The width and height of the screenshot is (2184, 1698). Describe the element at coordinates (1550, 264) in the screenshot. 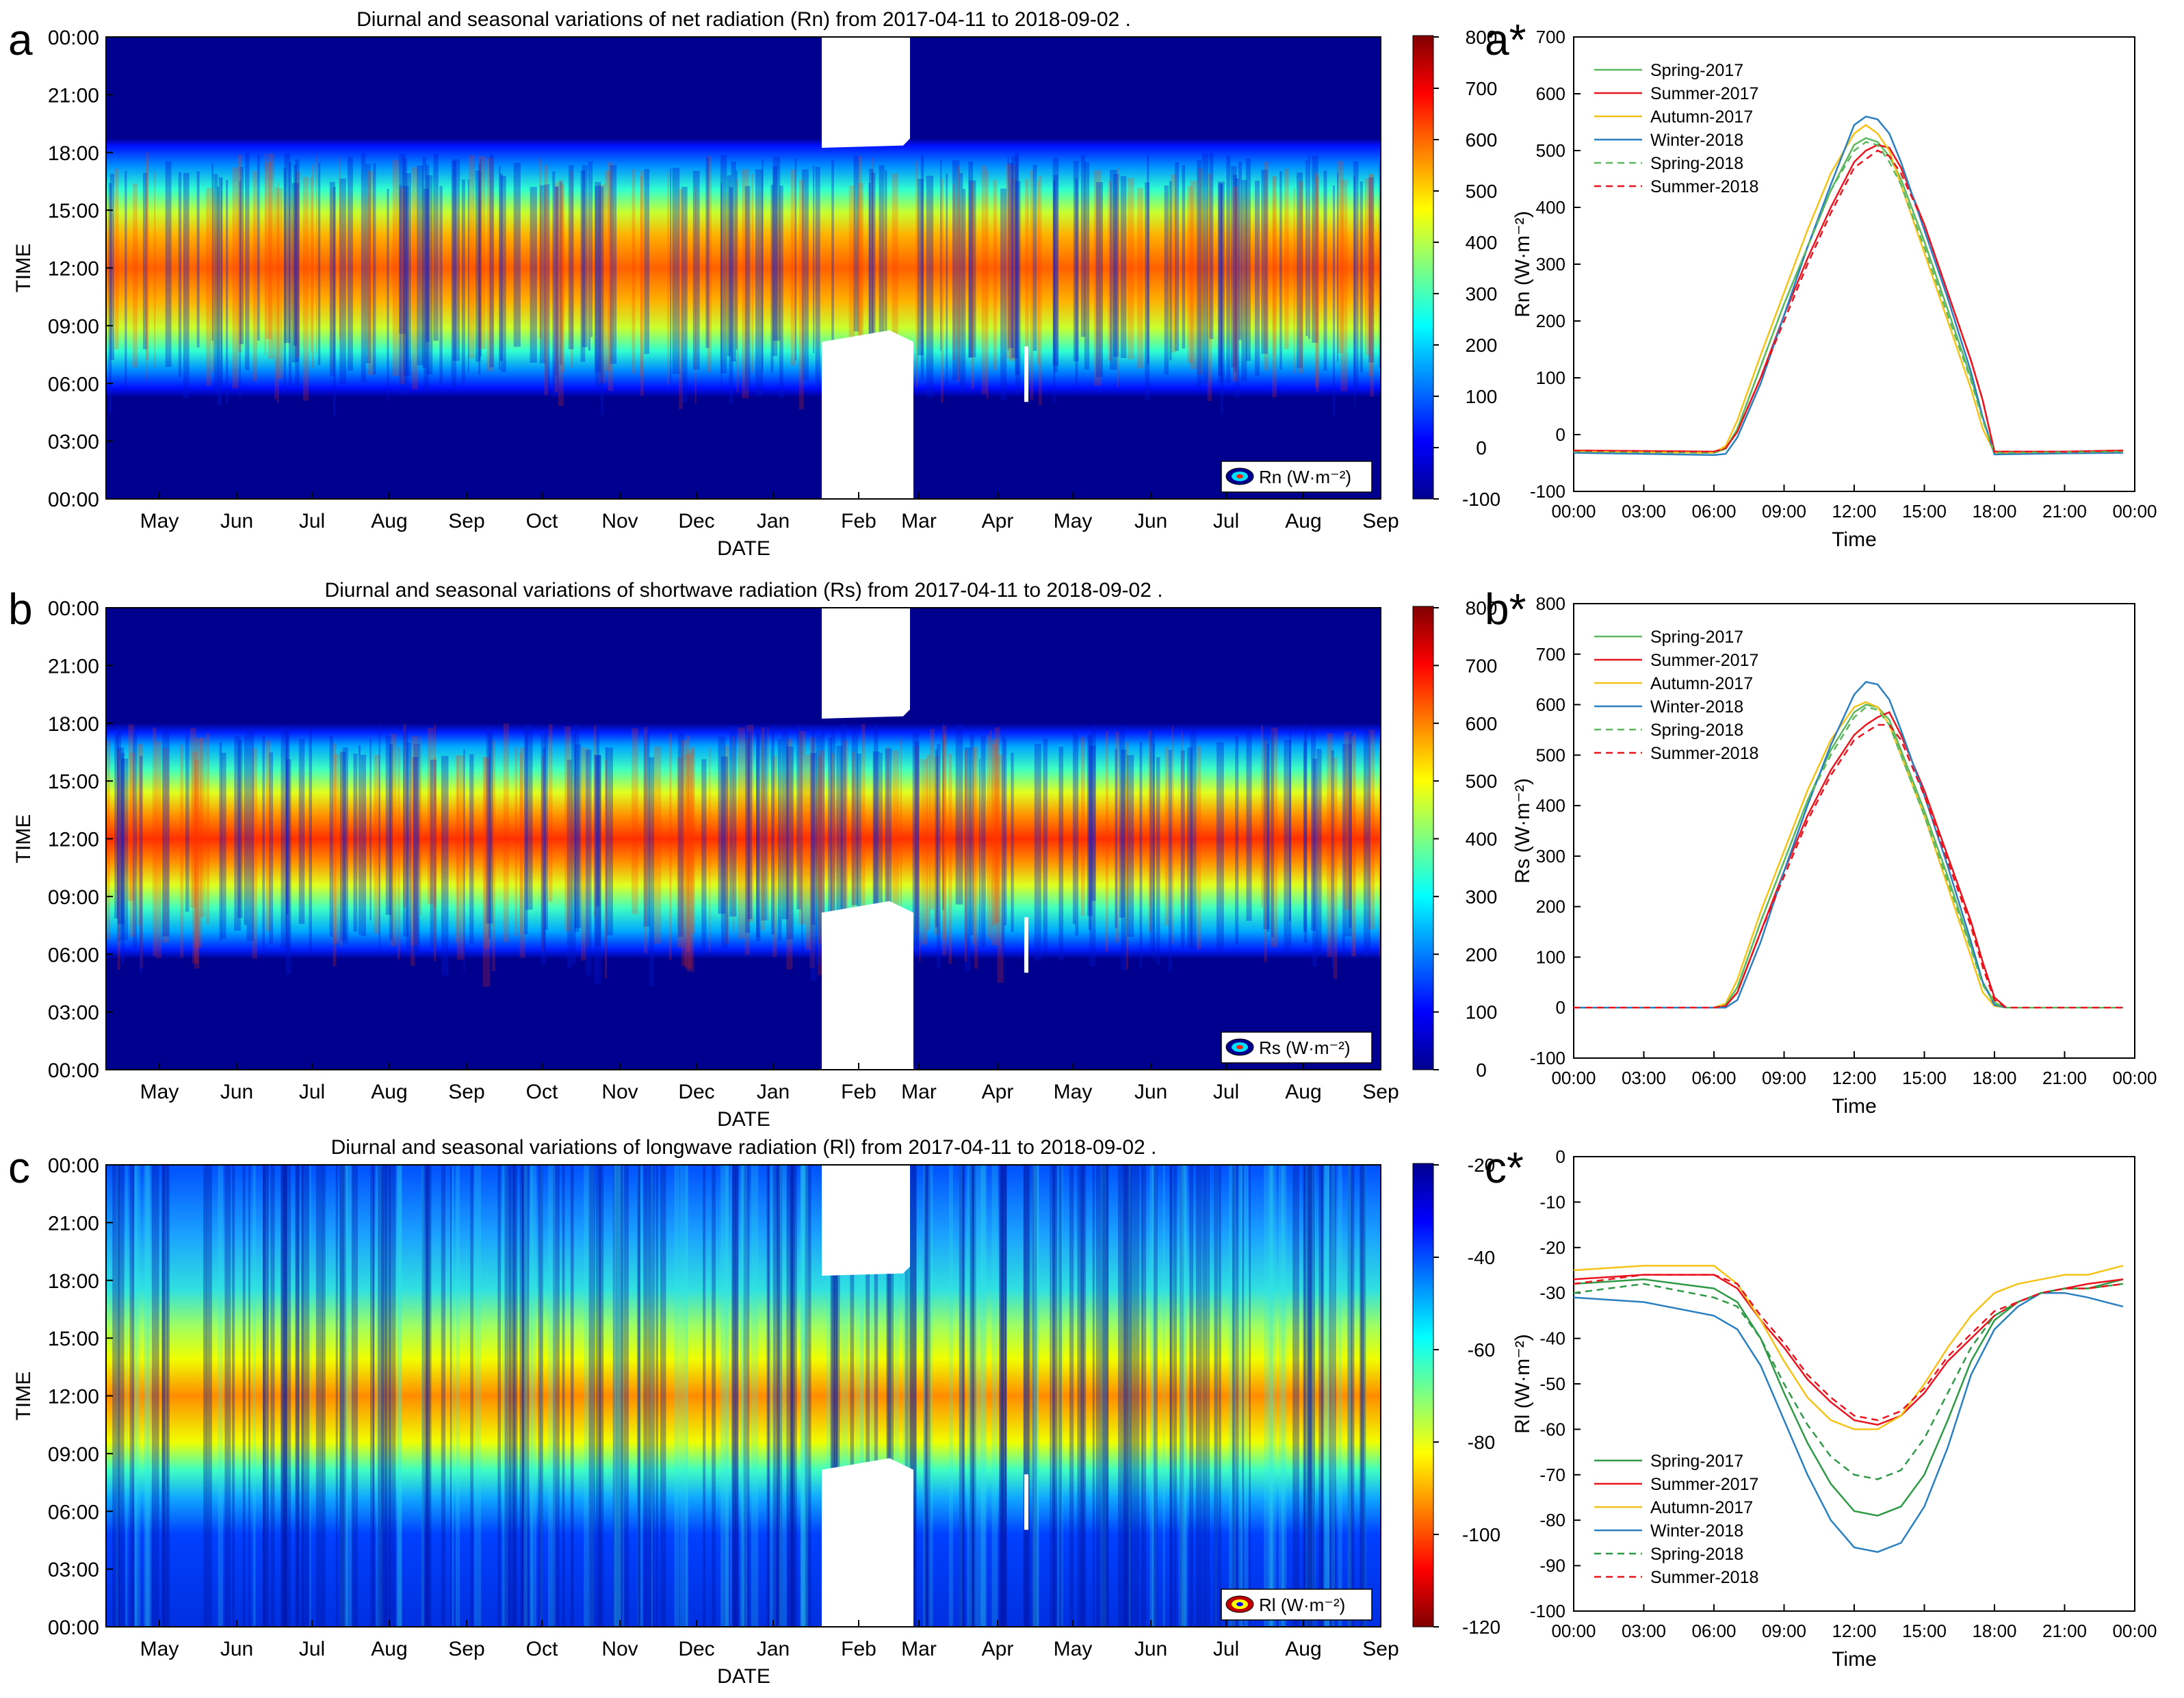

I see `y-tick-label: 300` at that location.